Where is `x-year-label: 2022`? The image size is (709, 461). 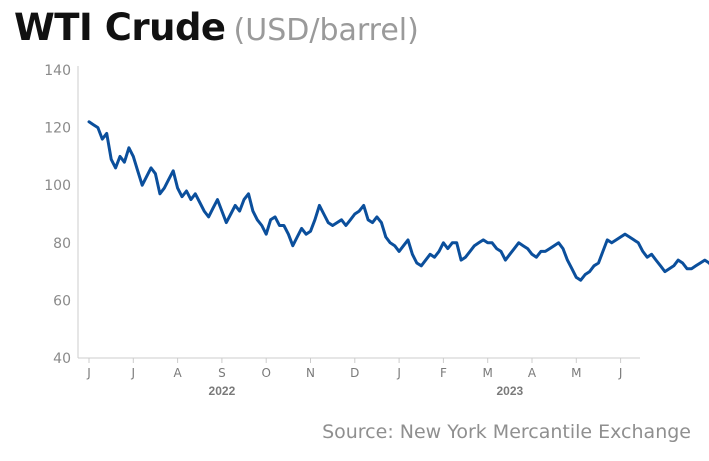
x-year-label: 2022 is located at coordinates (222, 391).